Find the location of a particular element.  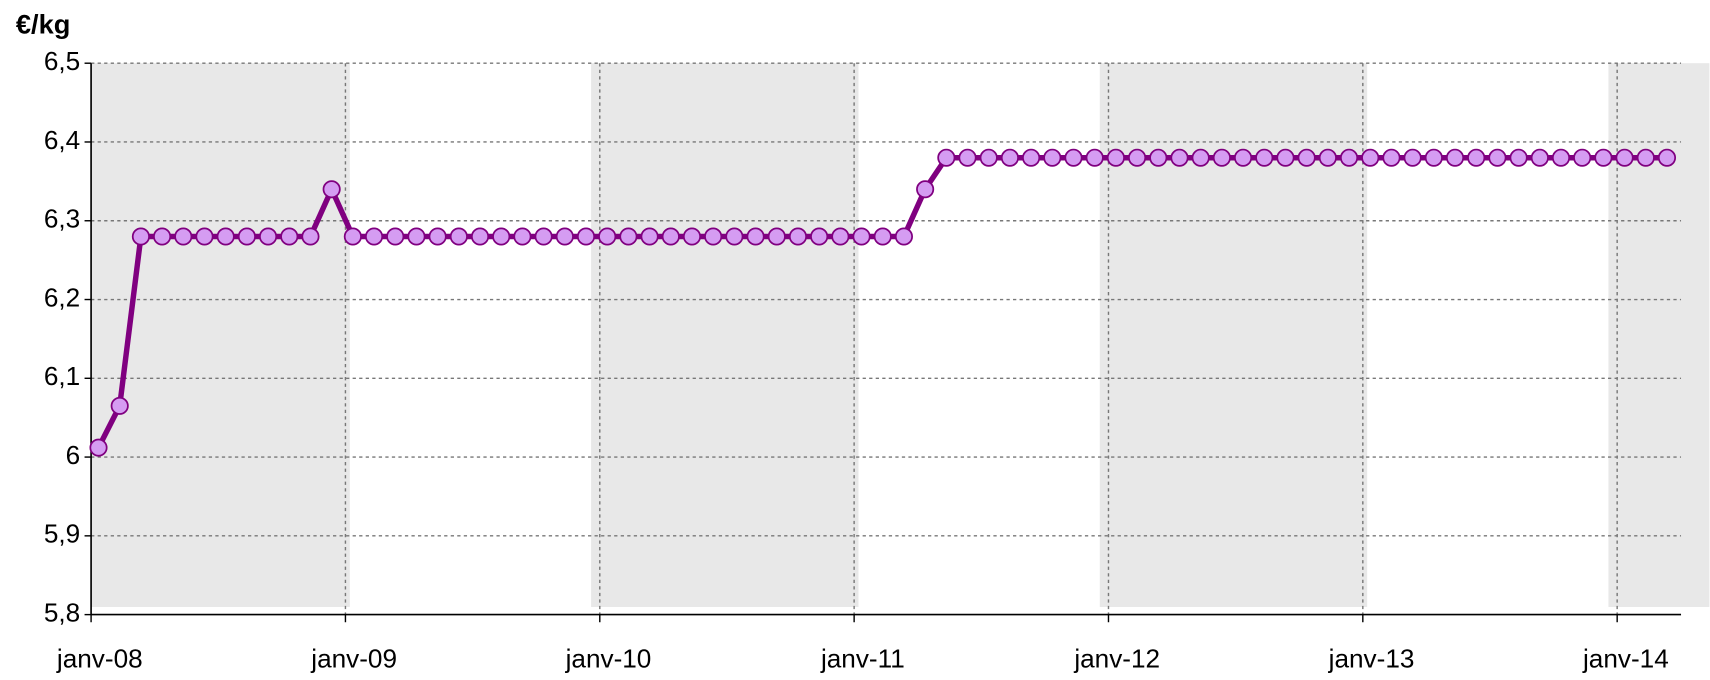

y-tick-label: 6,5 is located at coordinates (62, 61).